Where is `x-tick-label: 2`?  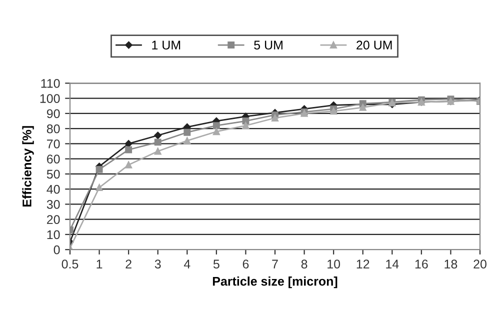
x-tick-label: 2 is located at coordinates (129, 264).